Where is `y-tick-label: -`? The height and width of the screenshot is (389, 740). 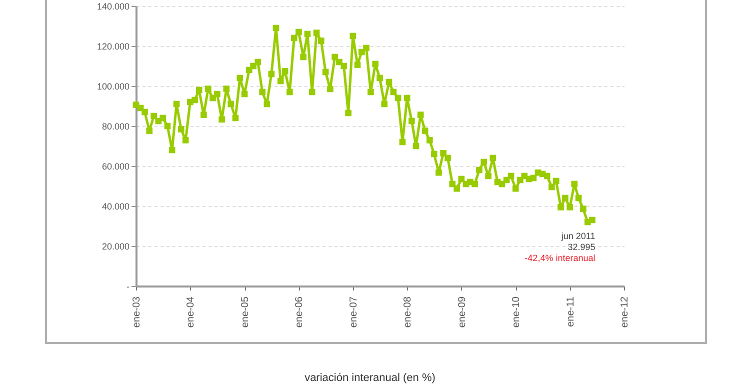
y-tick-label: - is located at coordinates (128, 287).